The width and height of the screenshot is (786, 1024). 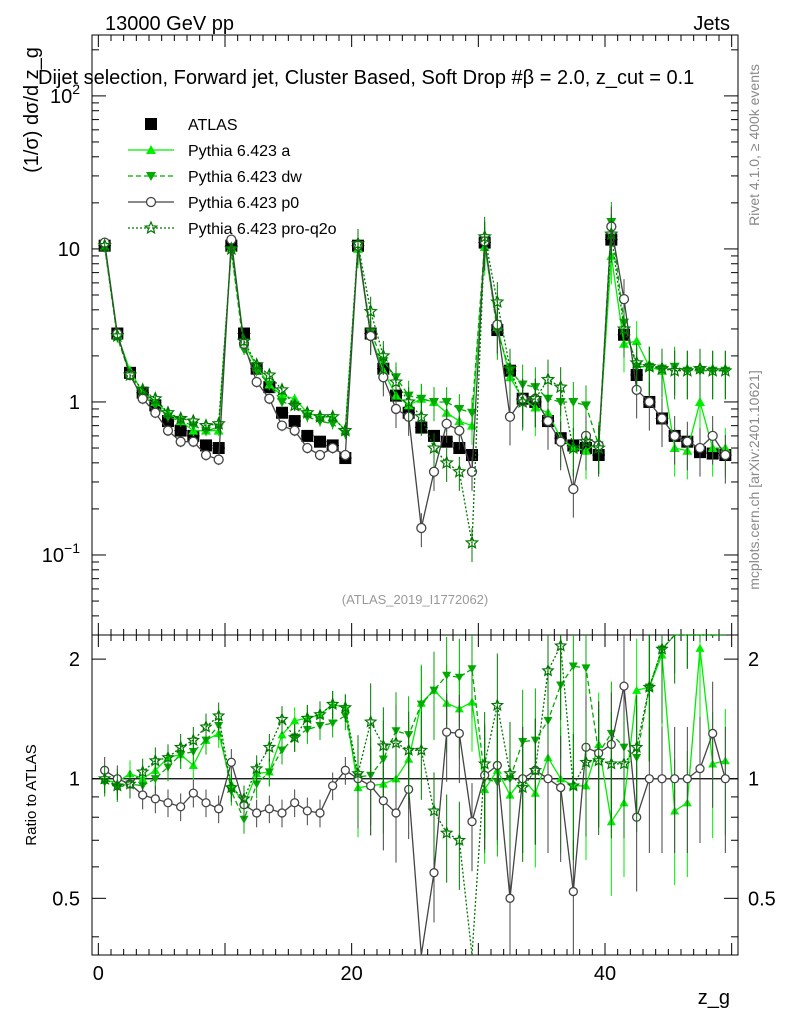 I want to click on rivet-label: Rivet 4.1.0, ≥ 400k events, so click(x=754, y=145).